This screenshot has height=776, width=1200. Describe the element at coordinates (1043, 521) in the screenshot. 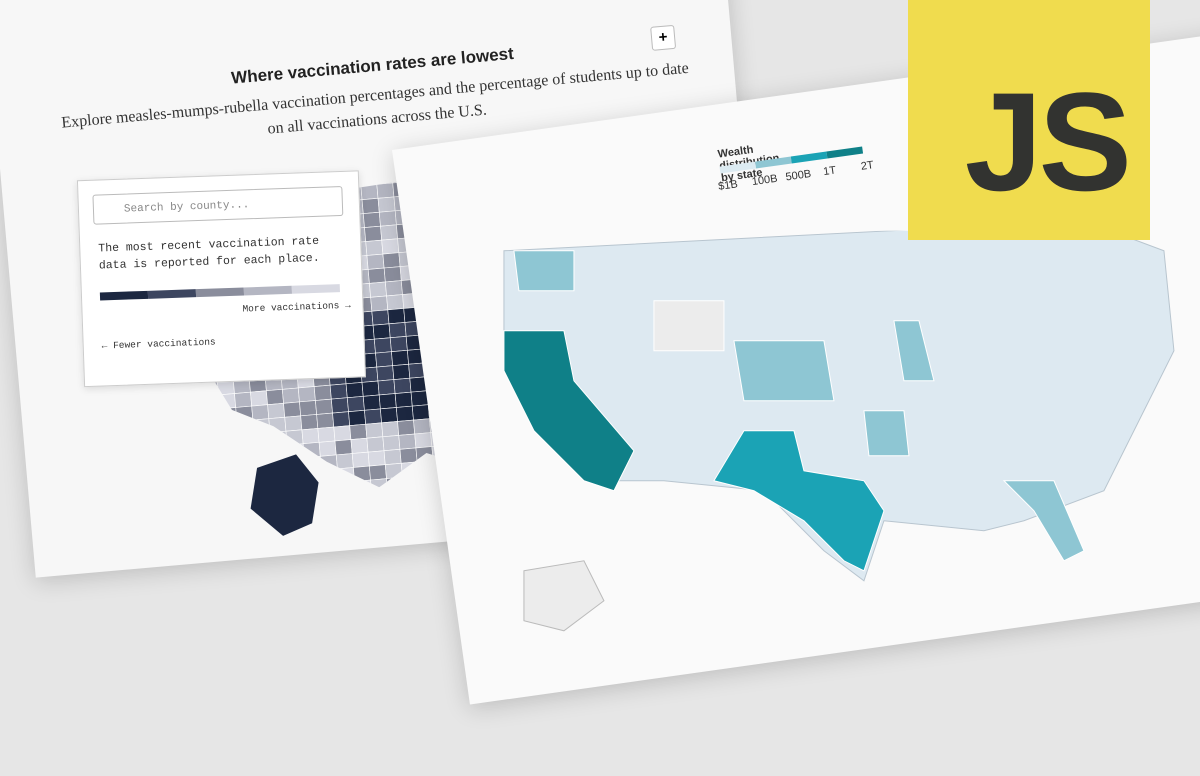

I see `florida` at that location.